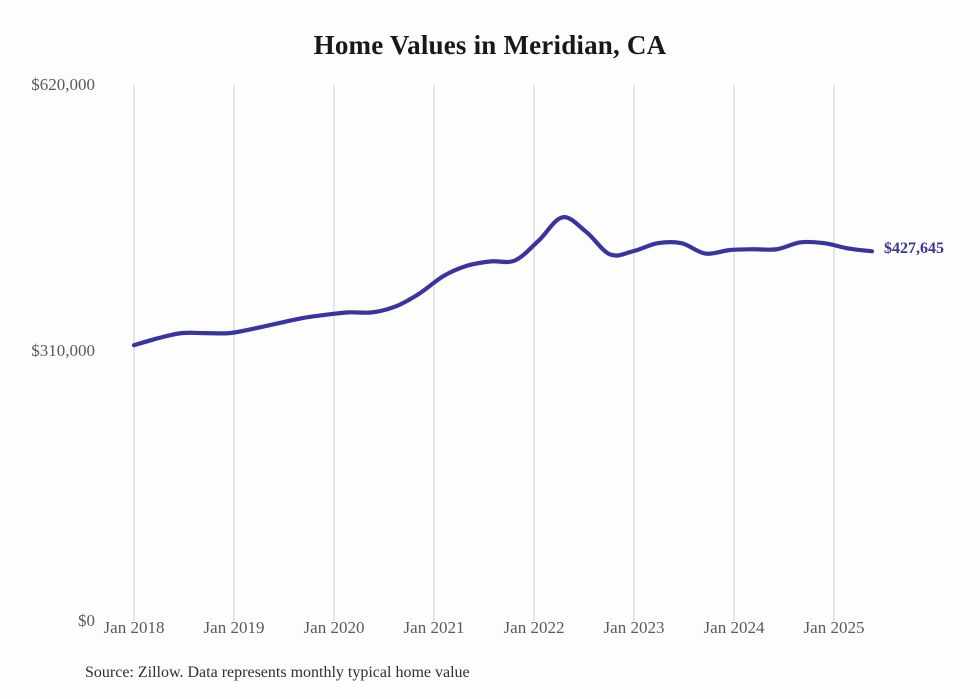  Describe the element at coordinates (734, 627) in the screenshot. I see `x-axis-tick-jan-2024: Jan 2024` at that location.